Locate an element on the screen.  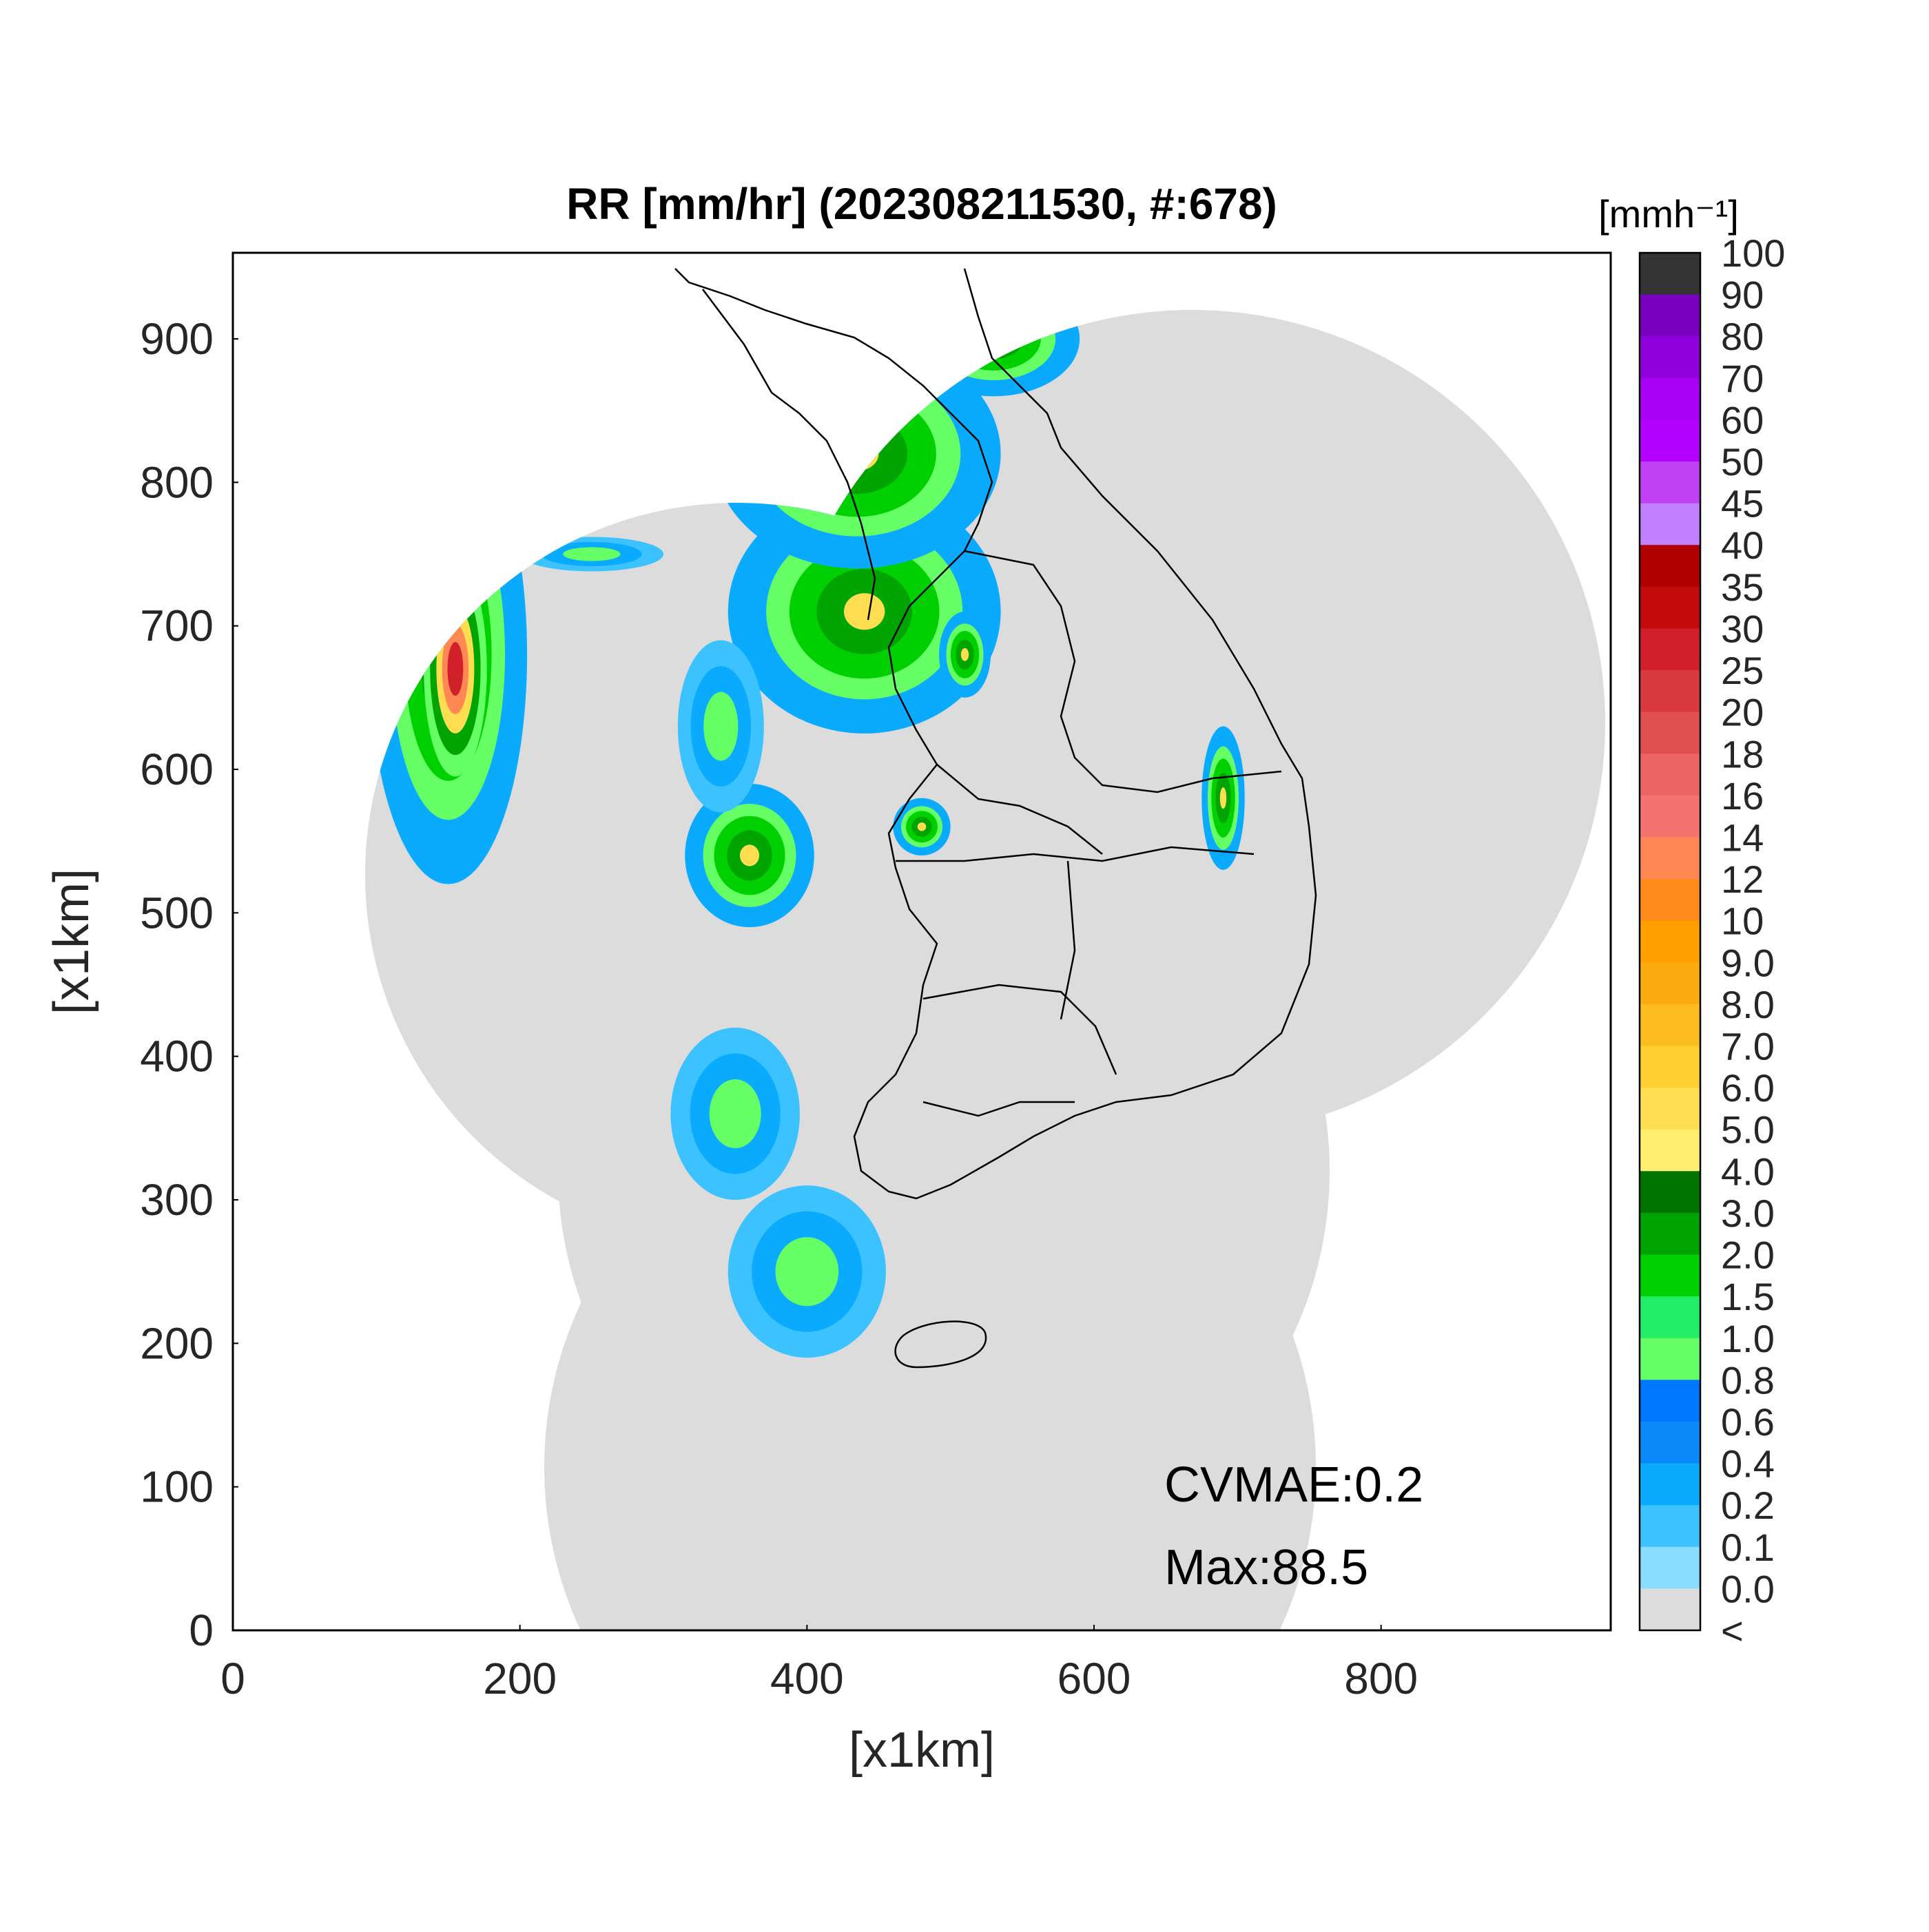
colorbar-tick-label: 30 is located at coordinates (1742, 628).